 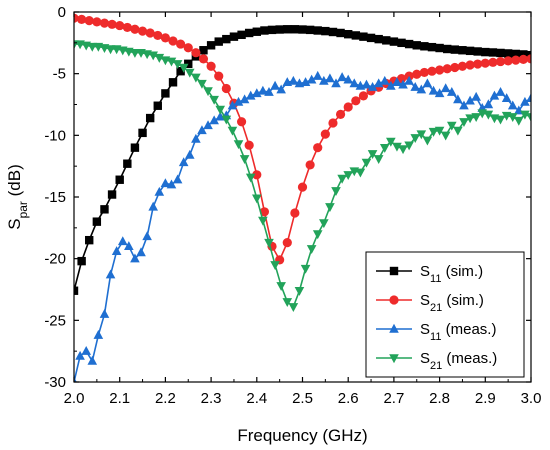 I want to click on y-tick-label: -15, so click(x=55, y=197).